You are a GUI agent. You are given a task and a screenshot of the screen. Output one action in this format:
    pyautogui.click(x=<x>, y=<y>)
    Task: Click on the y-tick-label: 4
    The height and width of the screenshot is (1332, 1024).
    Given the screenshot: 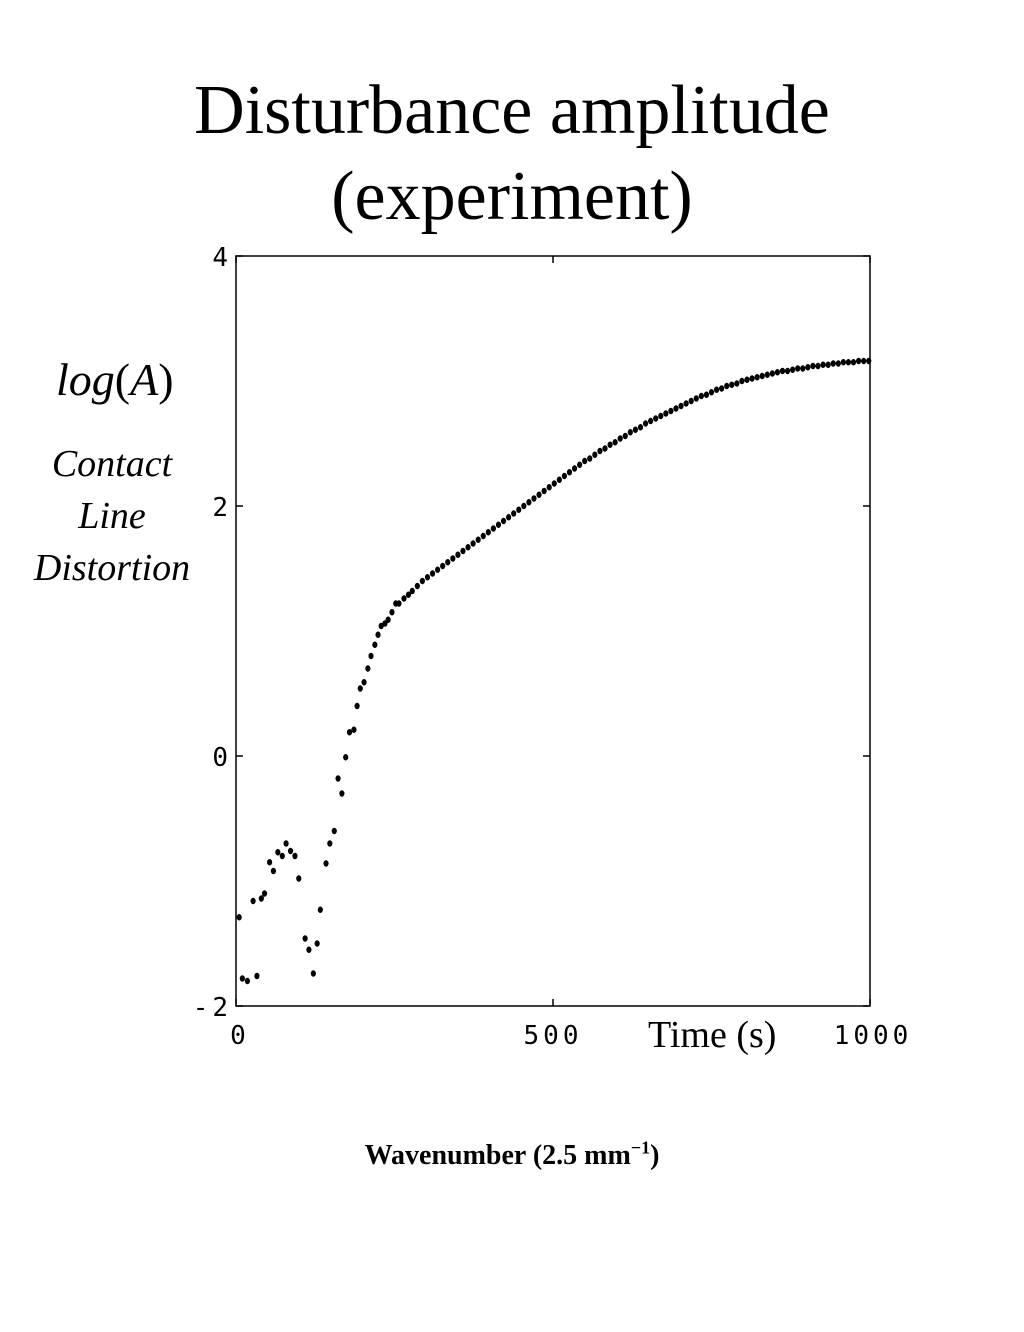 What is the action you would take?
    pyautogui.click(x=222, y=258)
    